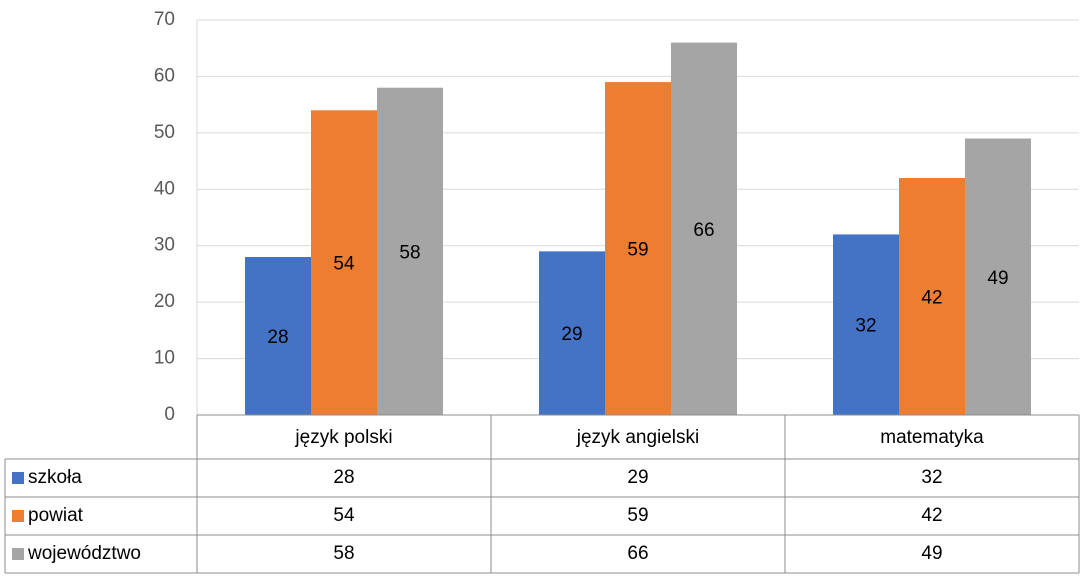 The width and height of the screenshot is (1080, 578). I want to click on x-tick-label: język polski, so click(343, 437).